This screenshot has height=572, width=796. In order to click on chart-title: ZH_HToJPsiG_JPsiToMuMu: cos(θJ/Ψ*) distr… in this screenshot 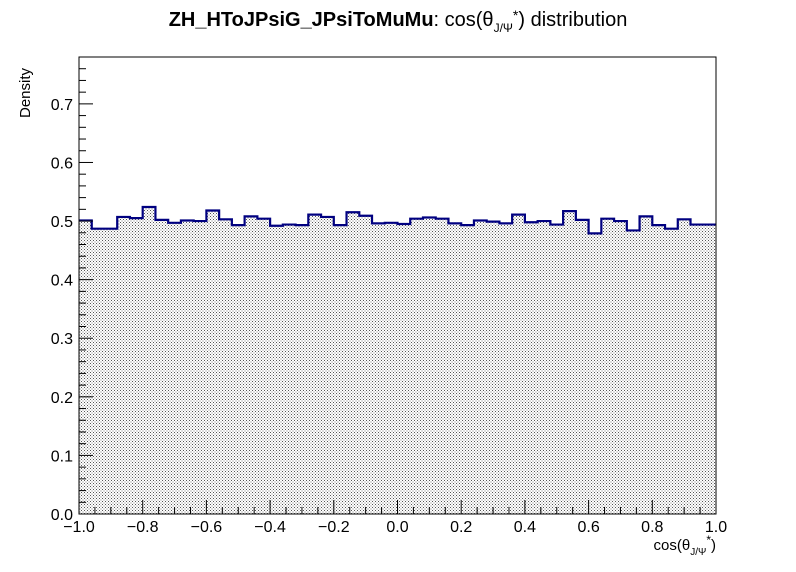, I will do `click(398, 21)`.